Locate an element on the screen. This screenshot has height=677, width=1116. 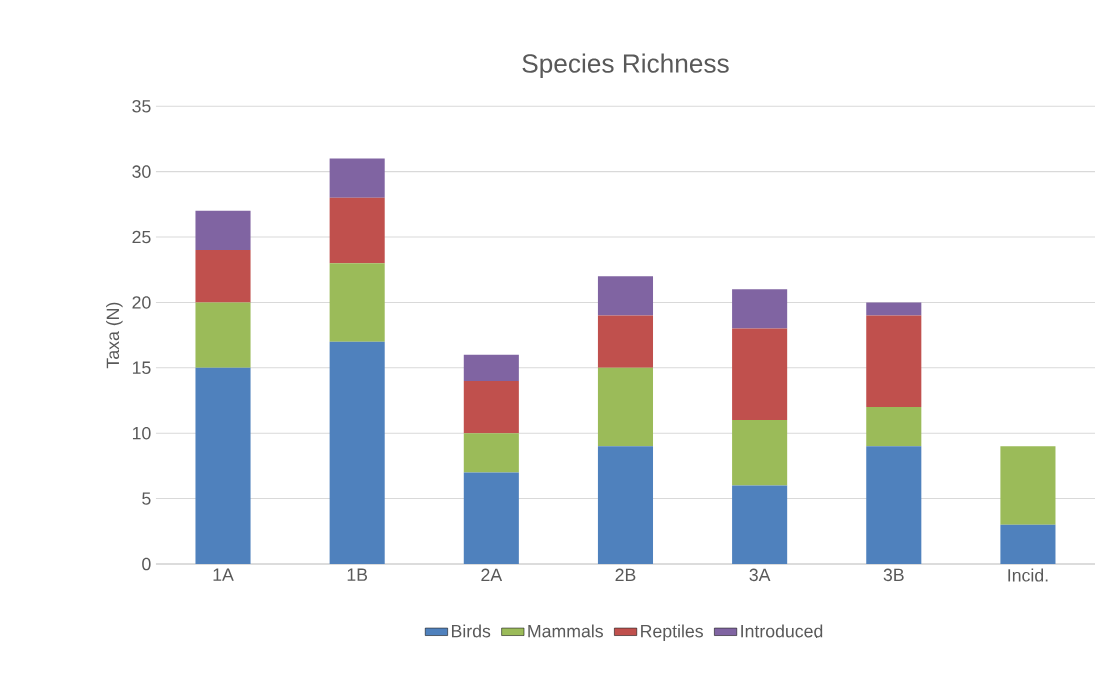
legend-label: Introduced is located at coordinates (782, 631).